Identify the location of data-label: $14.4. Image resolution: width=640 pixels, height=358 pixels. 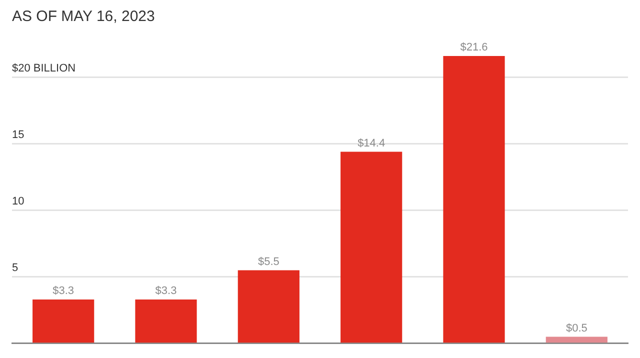
(372, 143).